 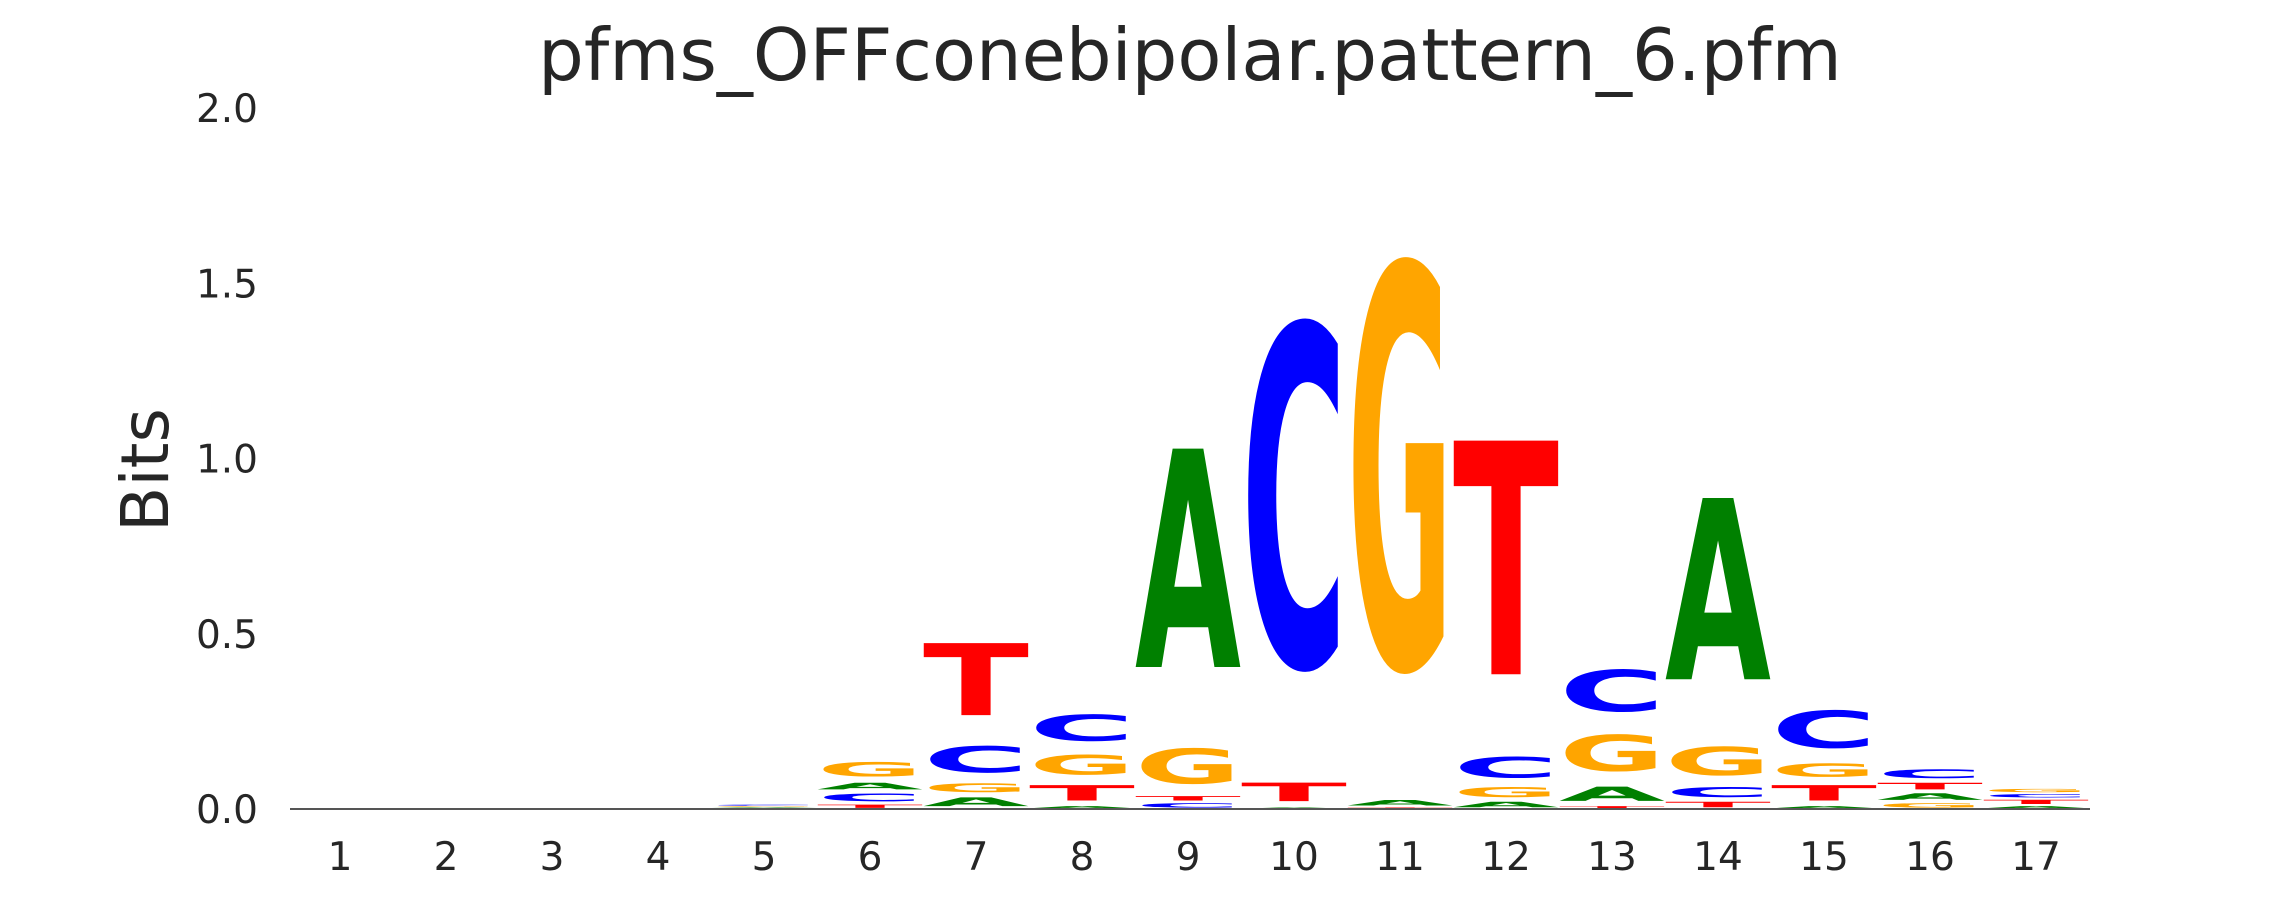 I want to click on y-tick-label: 2.0, so click(x=227, y=109).